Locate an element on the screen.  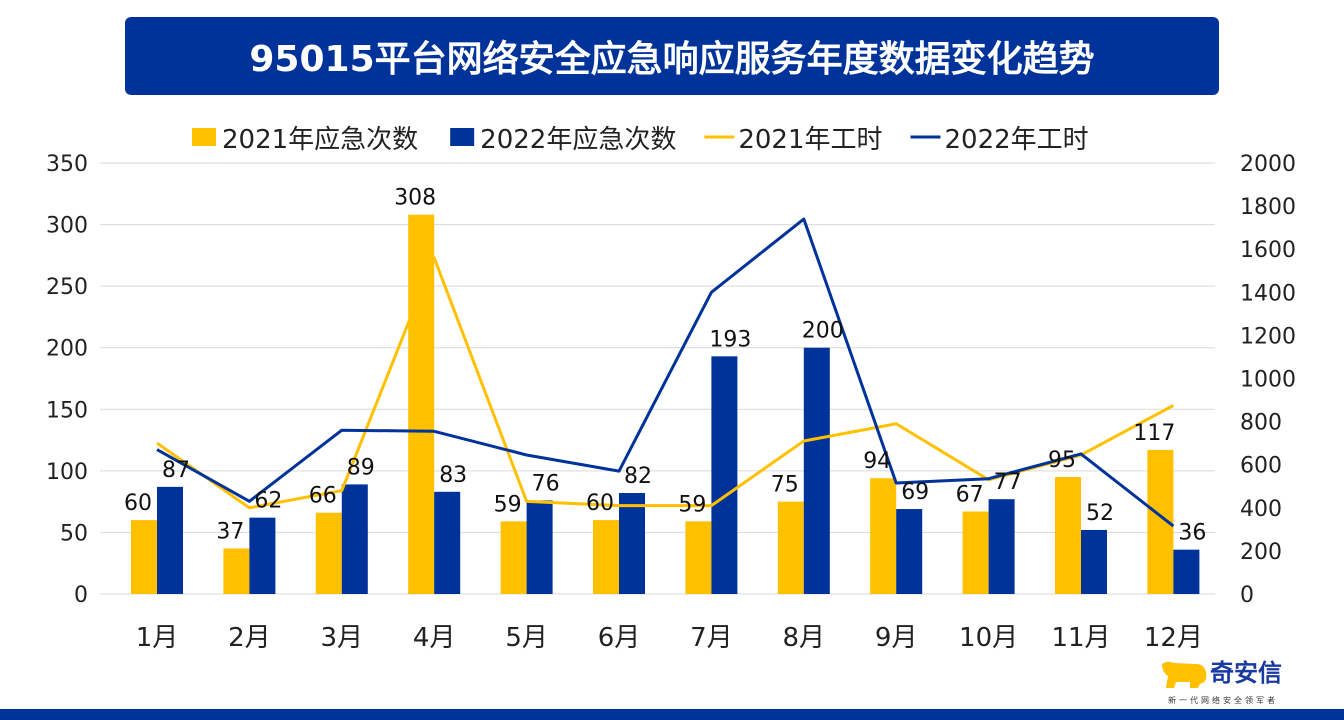
y-left-tick-label: 200 is located at coordinates (67, 349).